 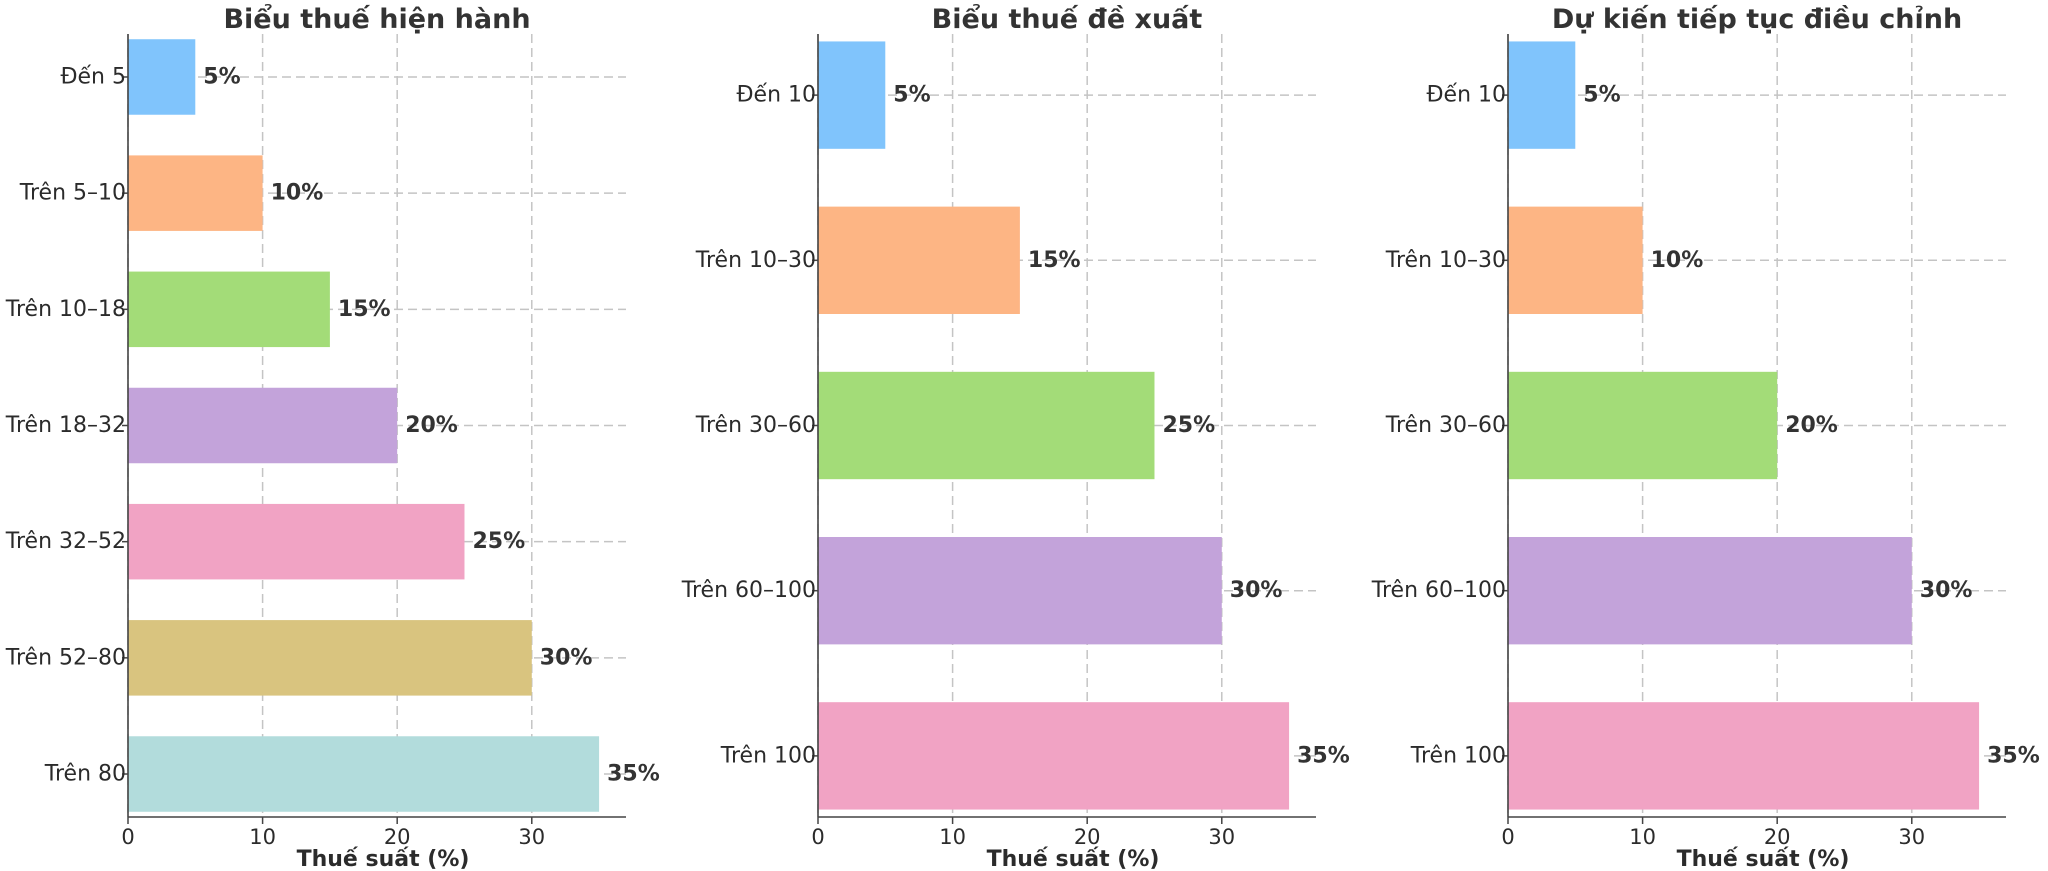 What do you see at coordinates (65, 309) in the screenshot?
I see `category-label: Trên 10–18` at bounding box center [65, 309].